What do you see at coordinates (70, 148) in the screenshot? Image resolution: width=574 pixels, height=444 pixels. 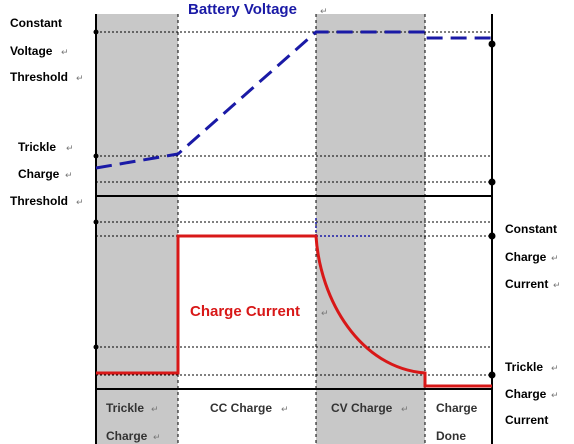 I see `label-trickle-mark: ↵` at bounding box center [70, 148].